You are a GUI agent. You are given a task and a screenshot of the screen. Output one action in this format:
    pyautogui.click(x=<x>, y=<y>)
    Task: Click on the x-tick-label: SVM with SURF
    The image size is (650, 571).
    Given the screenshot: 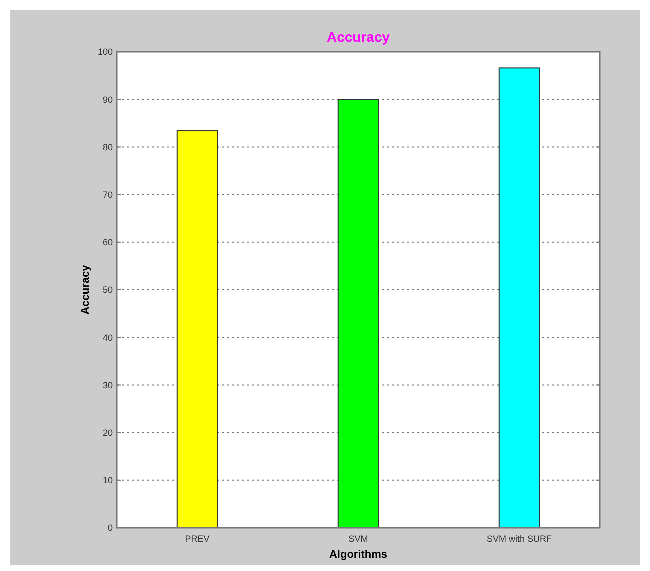 What is the action you would take?
    pyautogui.click(x=519, y=539)
    